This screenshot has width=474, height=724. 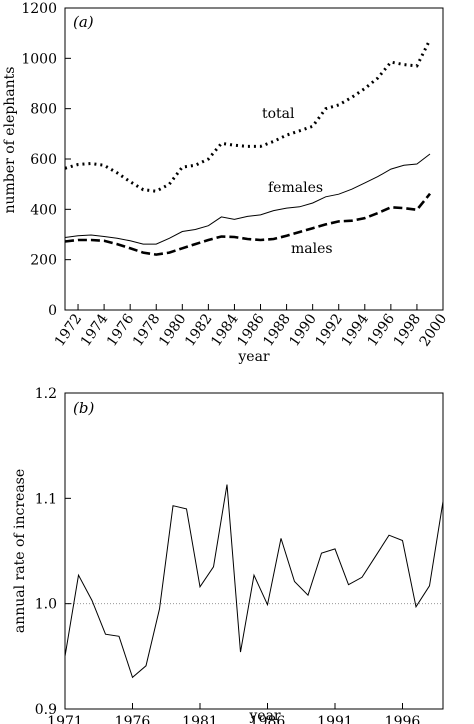 What do you see at coordinates (10, 140) in the screenshot?
I see `panel-a-y-axis-title: number of elephants` at bounding box center [10, 140].